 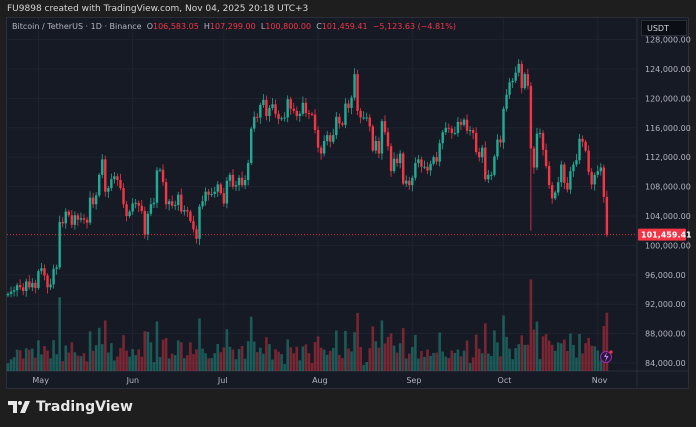 I want to click on low-value: 100,800.00, so click(x=288, y=26).